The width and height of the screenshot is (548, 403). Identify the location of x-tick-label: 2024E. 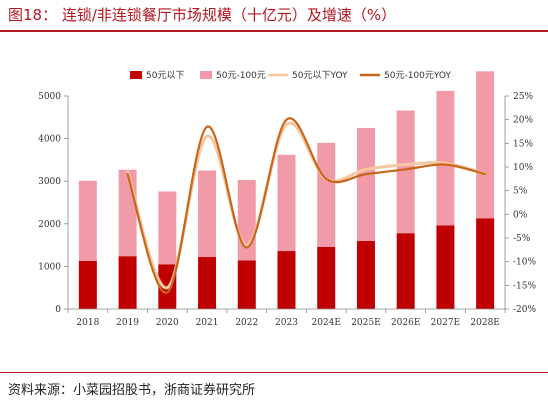
(325, 323).